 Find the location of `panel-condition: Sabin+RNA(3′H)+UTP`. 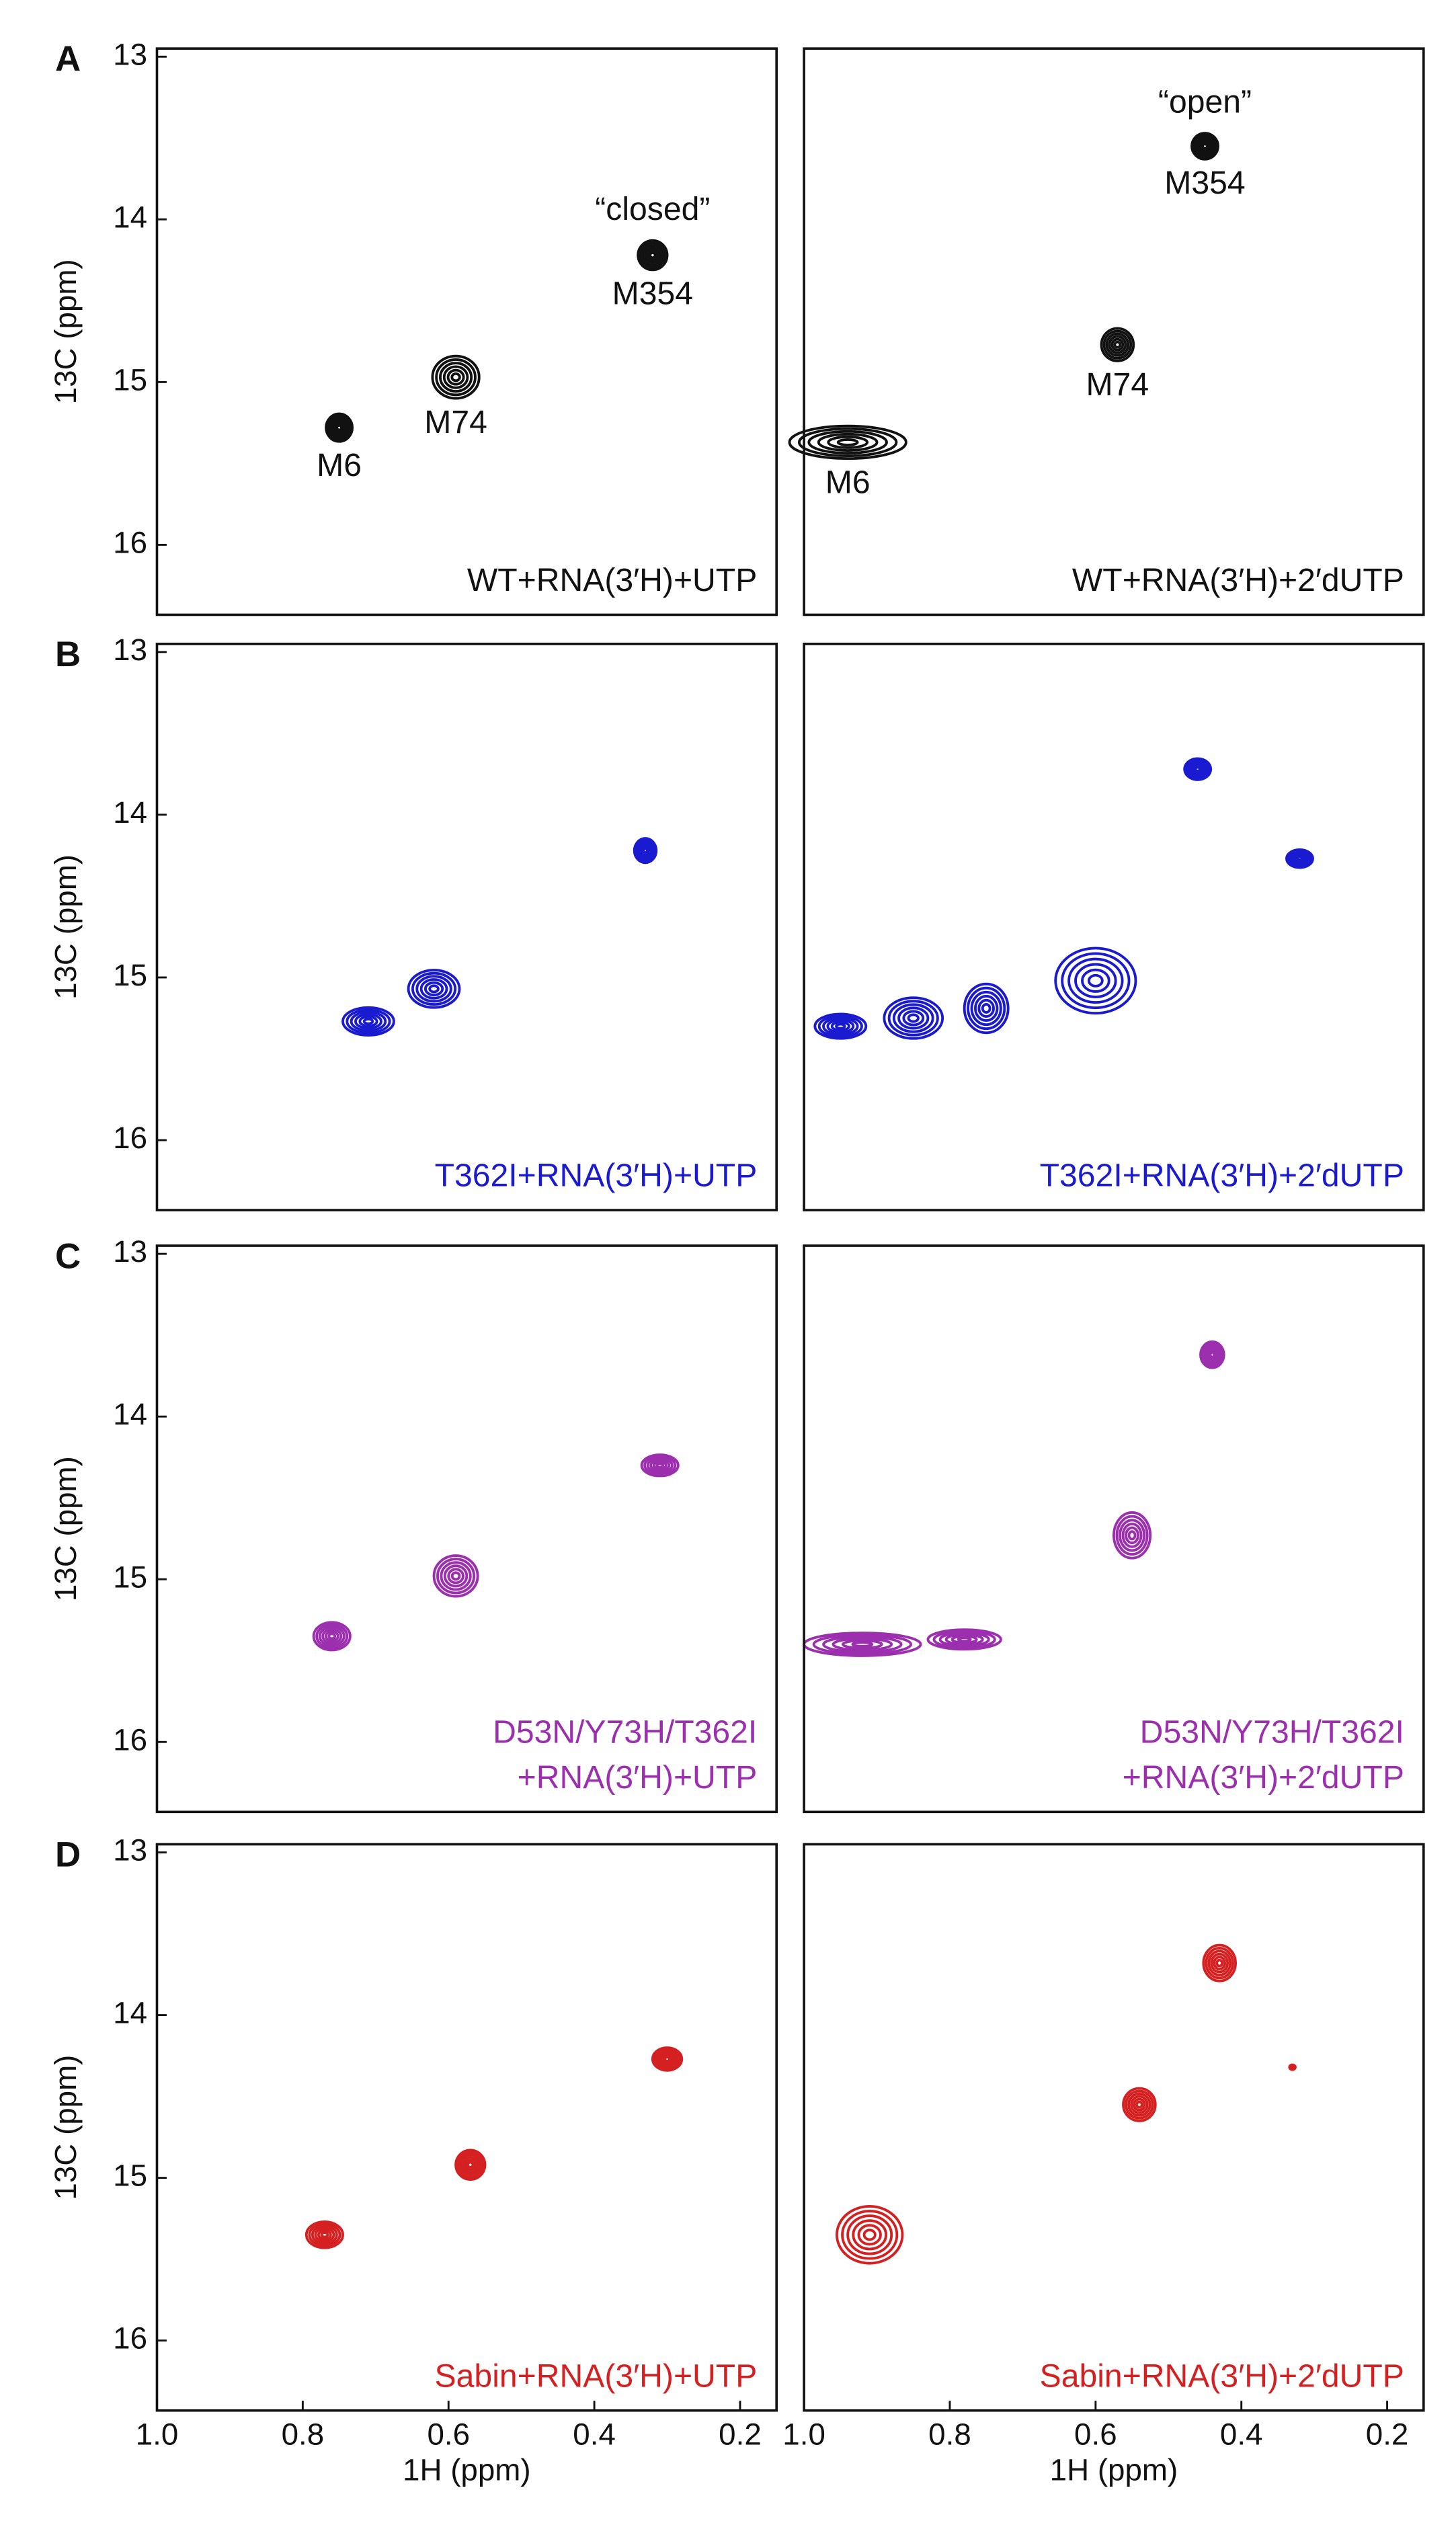

panel-condition: Sabin+RNA(3′H)+UTP is located at coordinates (596, 2376).